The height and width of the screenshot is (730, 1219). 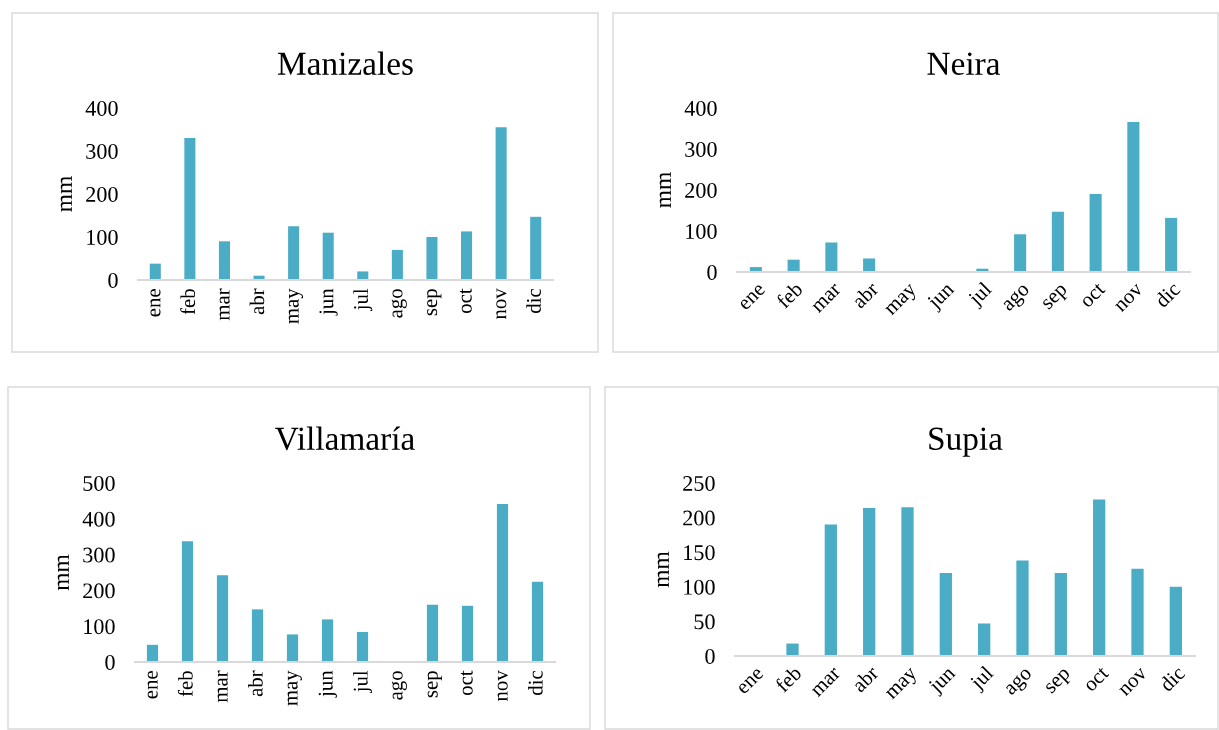 What do you see at coordinates (345, 438) in the screenshot?
I see `chart-title: Villamaría` at bounding box center [345, 438].